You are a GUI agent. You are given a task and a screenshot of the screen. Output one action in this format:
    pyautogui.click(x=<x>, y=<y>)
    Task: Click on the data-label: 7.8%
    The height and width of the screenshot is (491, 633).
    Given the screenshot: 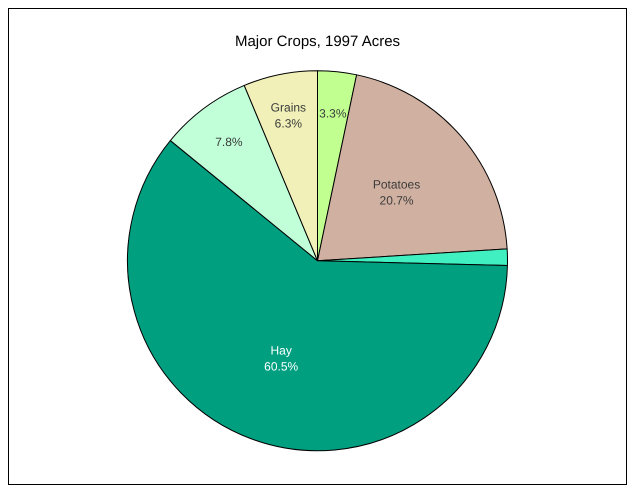 What is the action you would take?
    pyautogui.click(x=229, y=141)
    